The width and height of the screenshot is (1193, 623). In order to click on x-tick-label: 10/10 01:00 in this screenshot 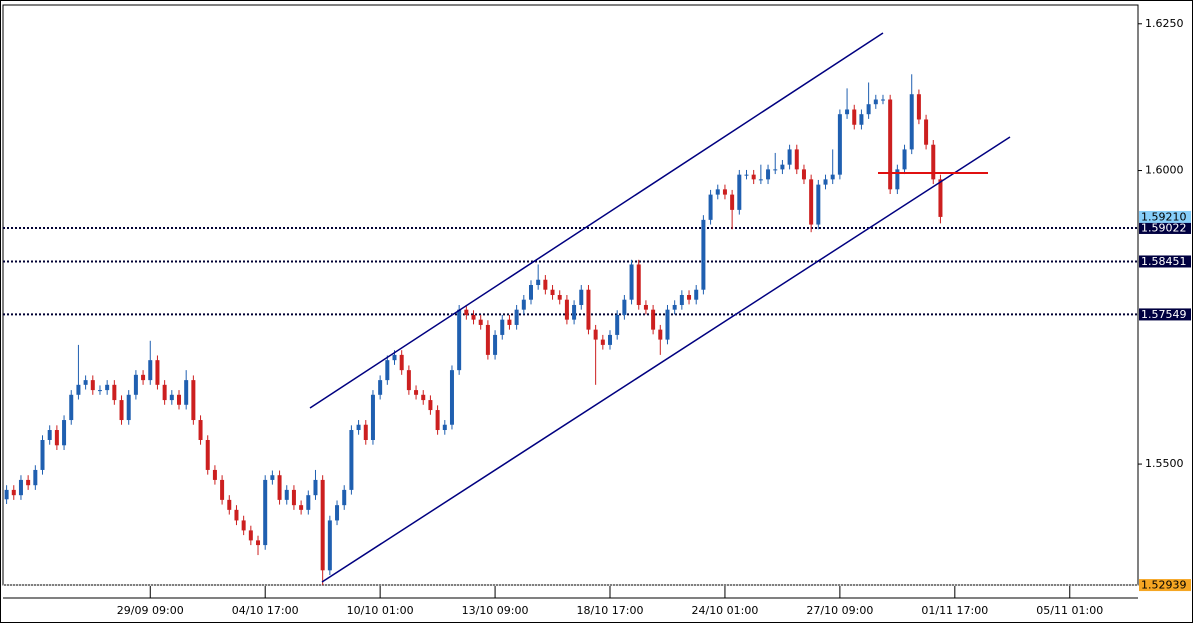, I will do `click(380, 610)`.